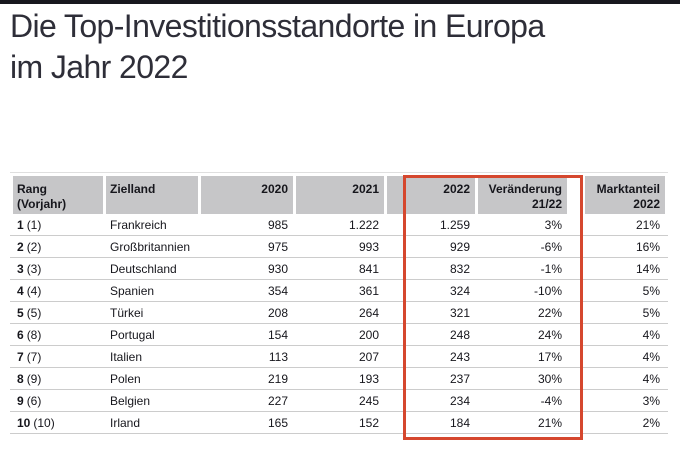 The height and width of the screenshot is (452, 680). Describe the element at coordinates (651, 422) in the screenshot. I see `cell-marktanteil: 2%` at that location.